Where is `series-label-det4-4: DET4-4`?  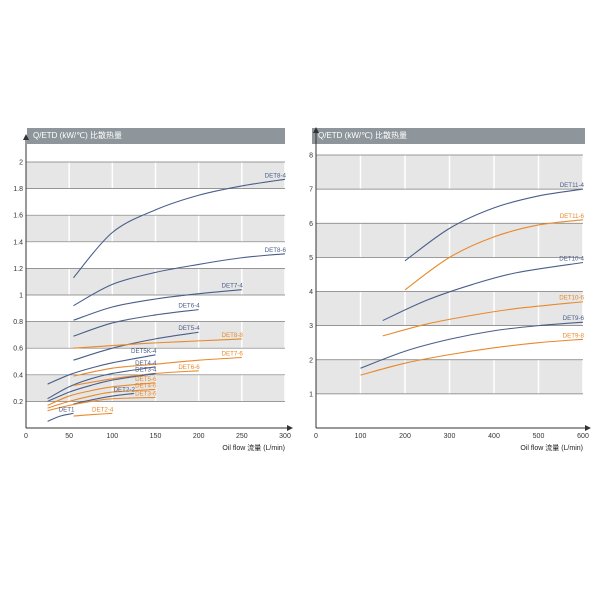 series-label-det4-4: DET4-4 is located at coordinates (146, 363).